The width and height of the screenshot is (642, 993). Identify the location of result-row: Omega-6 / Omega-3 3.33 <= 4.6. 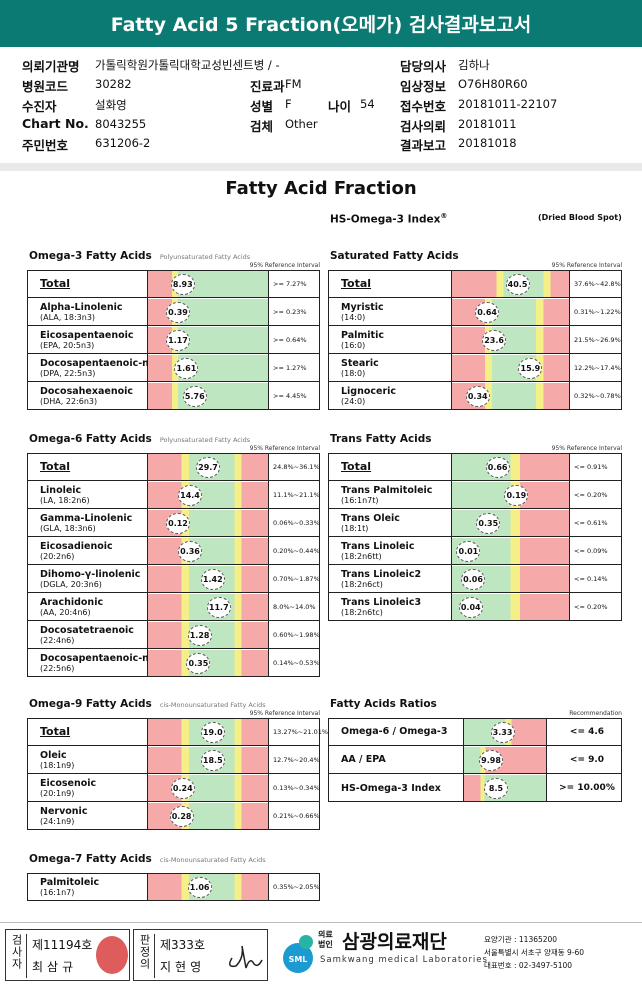
(475, 732).